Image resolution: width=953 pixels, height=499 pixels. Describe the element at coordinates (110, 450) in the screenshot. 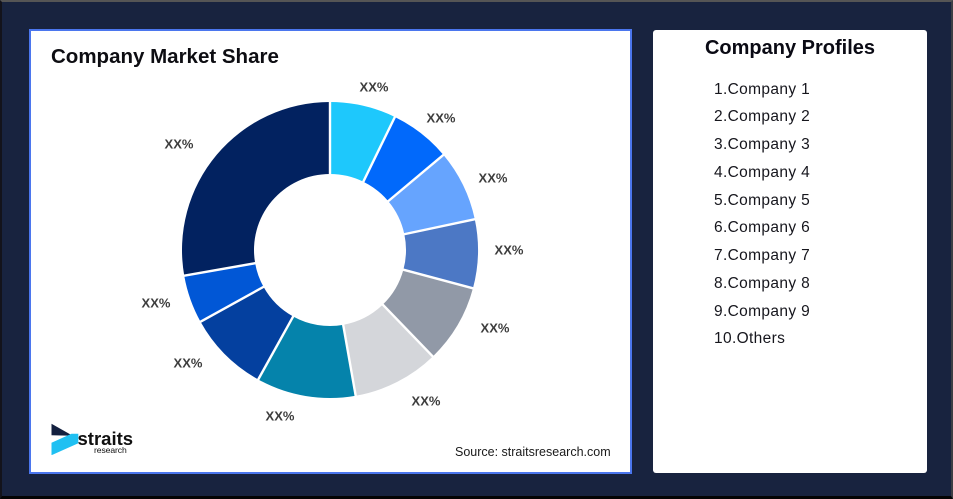

I see `svg-text: research` at that location.